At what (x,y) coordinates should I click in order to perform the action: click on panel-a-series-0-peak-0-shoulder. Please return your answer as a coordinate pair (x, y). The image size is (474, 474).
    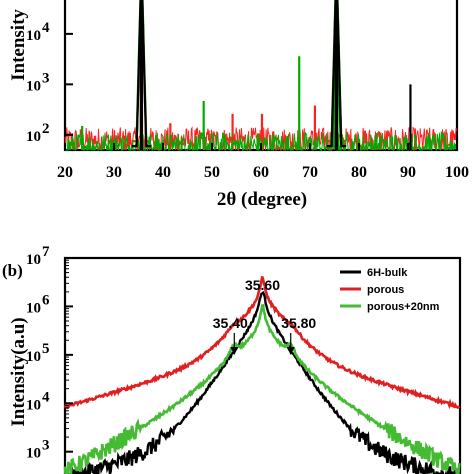
    Looking at the image, I should click on (141, 71).